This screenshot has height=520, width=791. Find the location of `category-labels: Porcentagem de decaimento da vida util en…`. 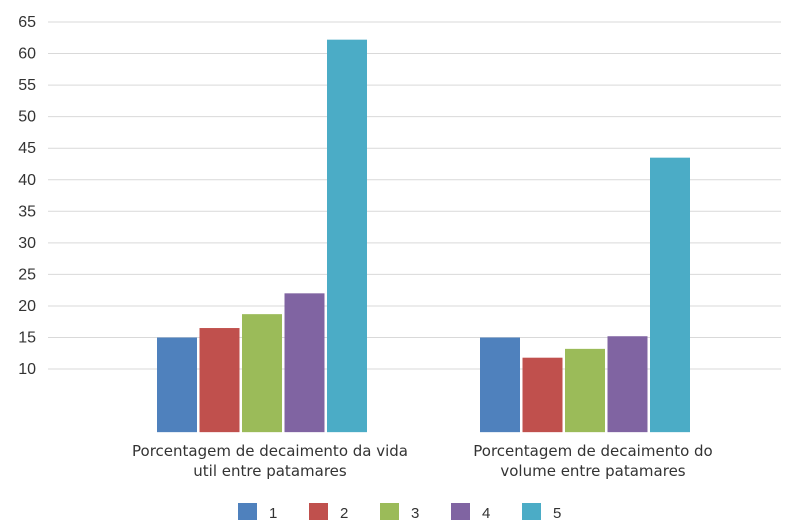

category-labels: Porcentagem de decaimento da vida util en… is located at coordinates (422, 461).